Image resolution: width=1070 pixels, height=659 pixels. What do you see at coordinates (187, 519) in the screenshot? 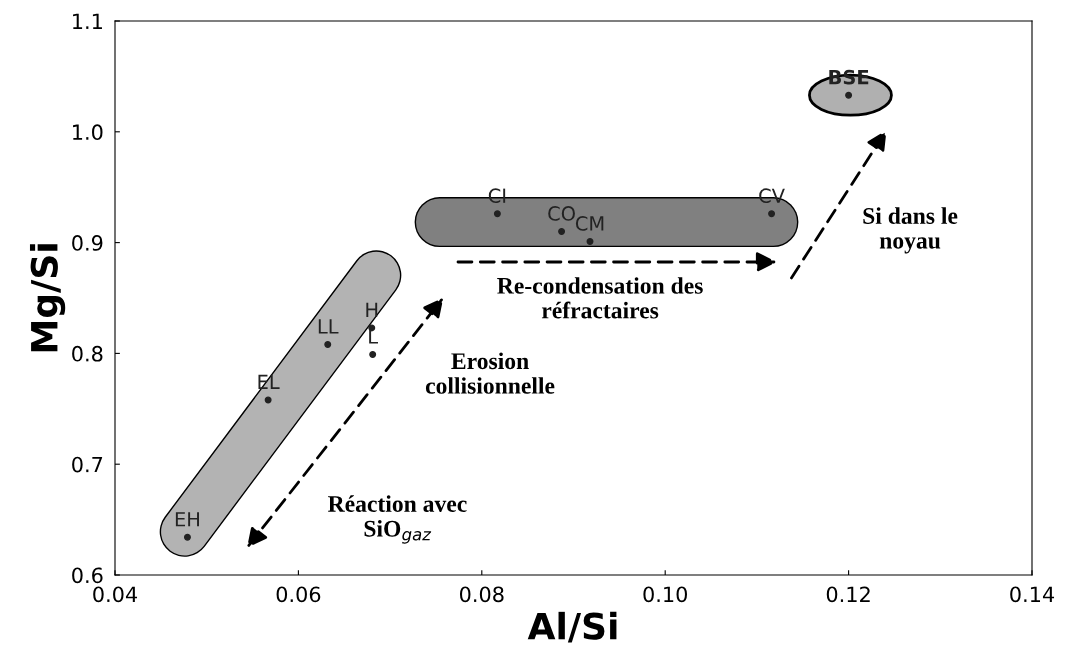
I see `data-label: EH` at bounding box center [187, 519].